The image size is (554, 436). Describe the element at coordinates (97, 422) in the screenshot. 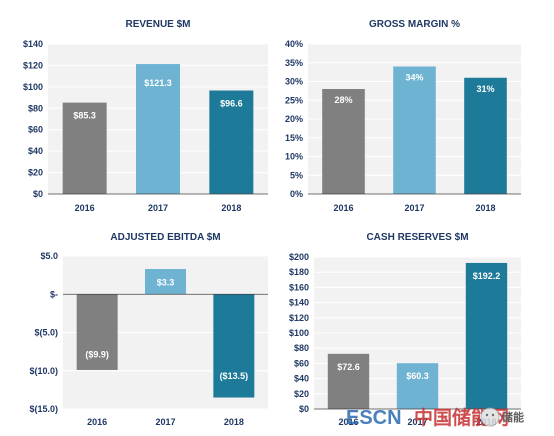

I see `adjusted-ebitda-x-tick-label: 2016` at that location.